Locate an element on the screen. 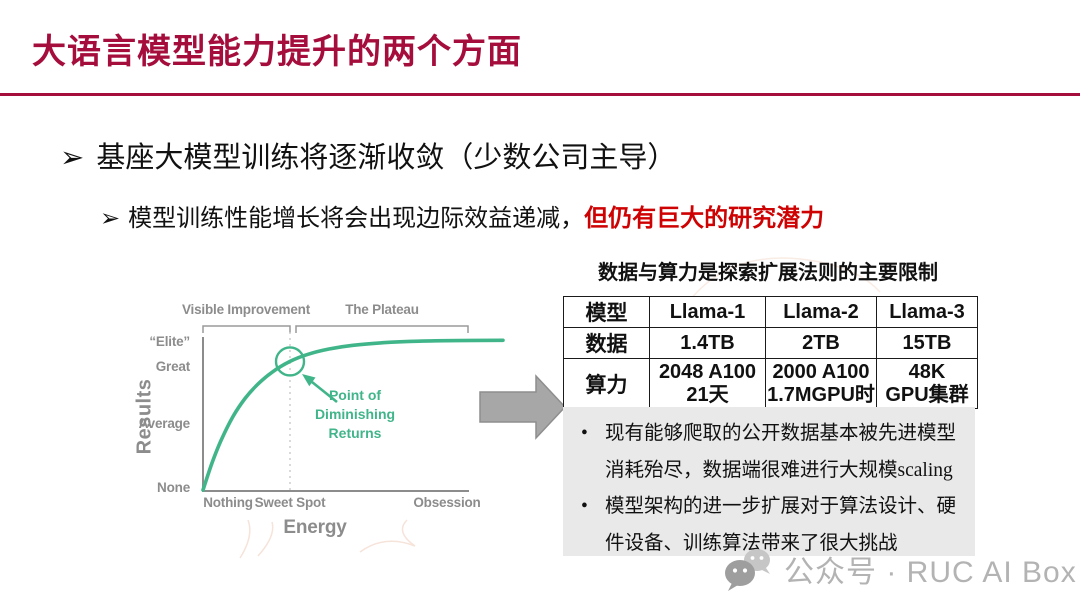 The image size is (1080, 607). bullet-sub: ➢ 模型训练性能增长将会出现边际效益递减，但仍有巨大的研究潜力 is located at coordinates (462, 215).